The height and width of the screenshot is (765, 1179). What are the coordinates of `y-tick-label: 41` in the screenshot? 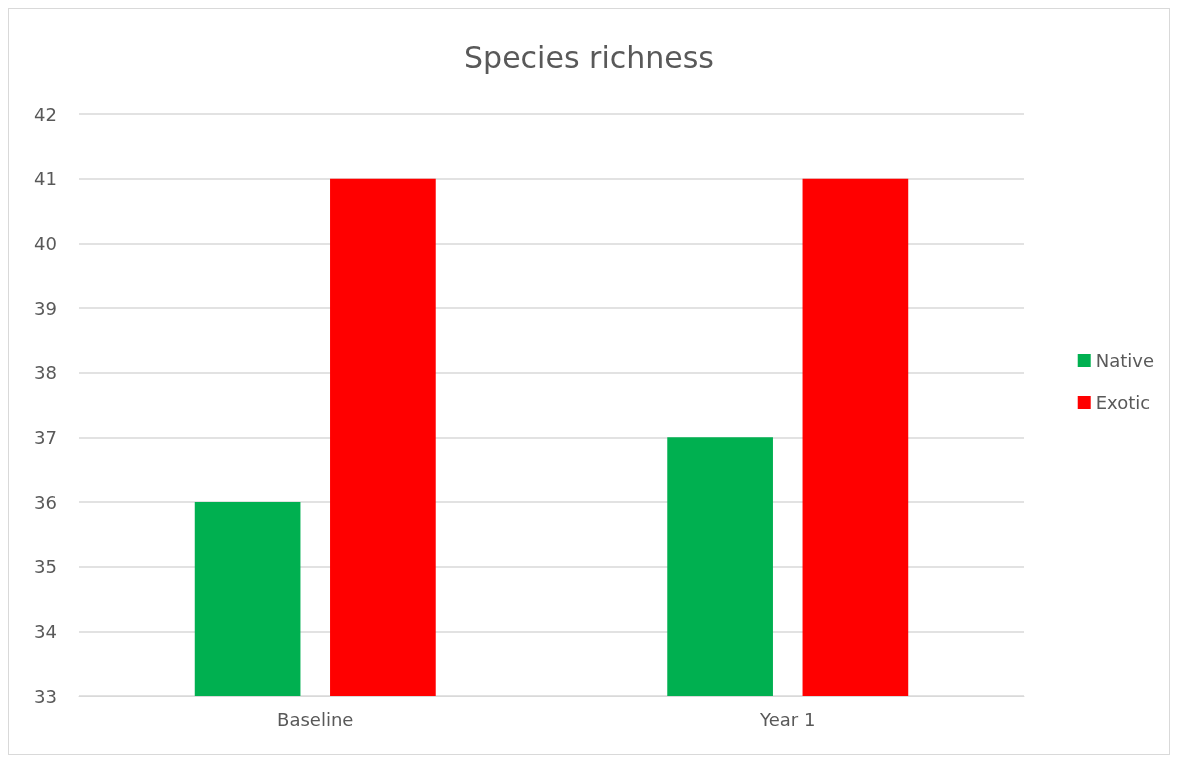 It's located at (45, 179).